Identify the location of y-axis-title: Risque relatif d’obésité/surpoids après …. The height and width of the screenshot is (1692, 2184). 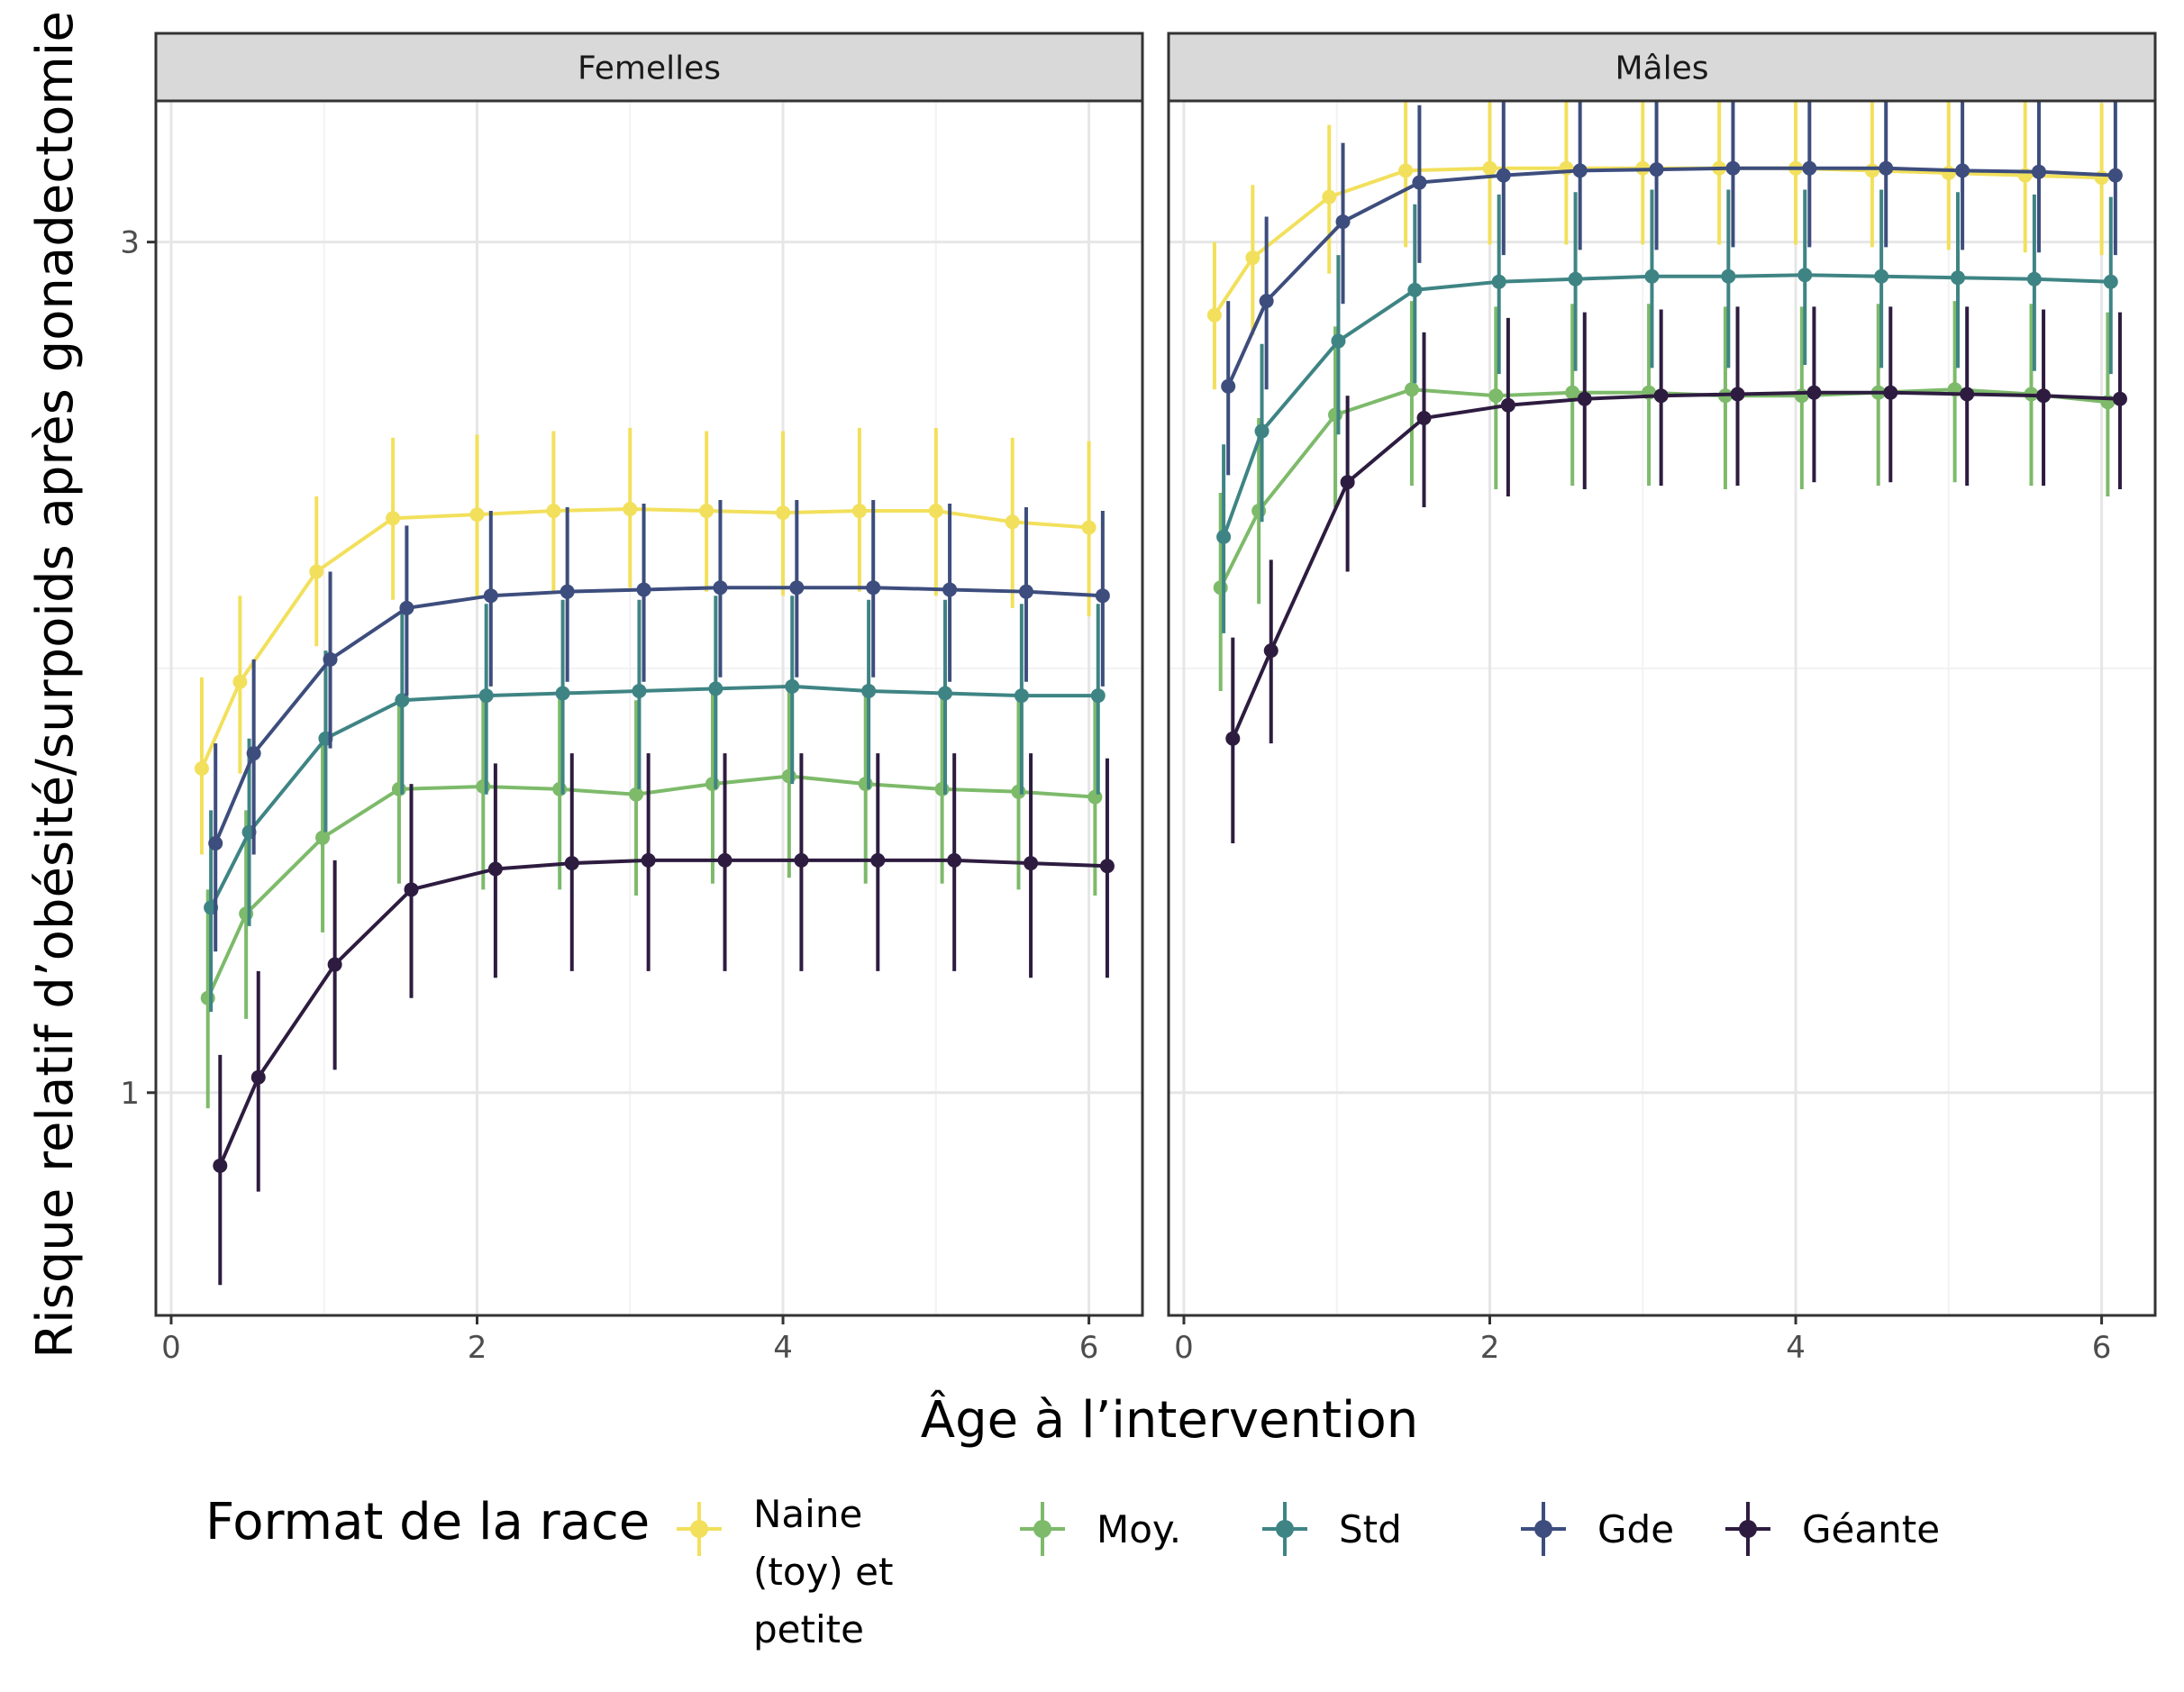
(56, 685).